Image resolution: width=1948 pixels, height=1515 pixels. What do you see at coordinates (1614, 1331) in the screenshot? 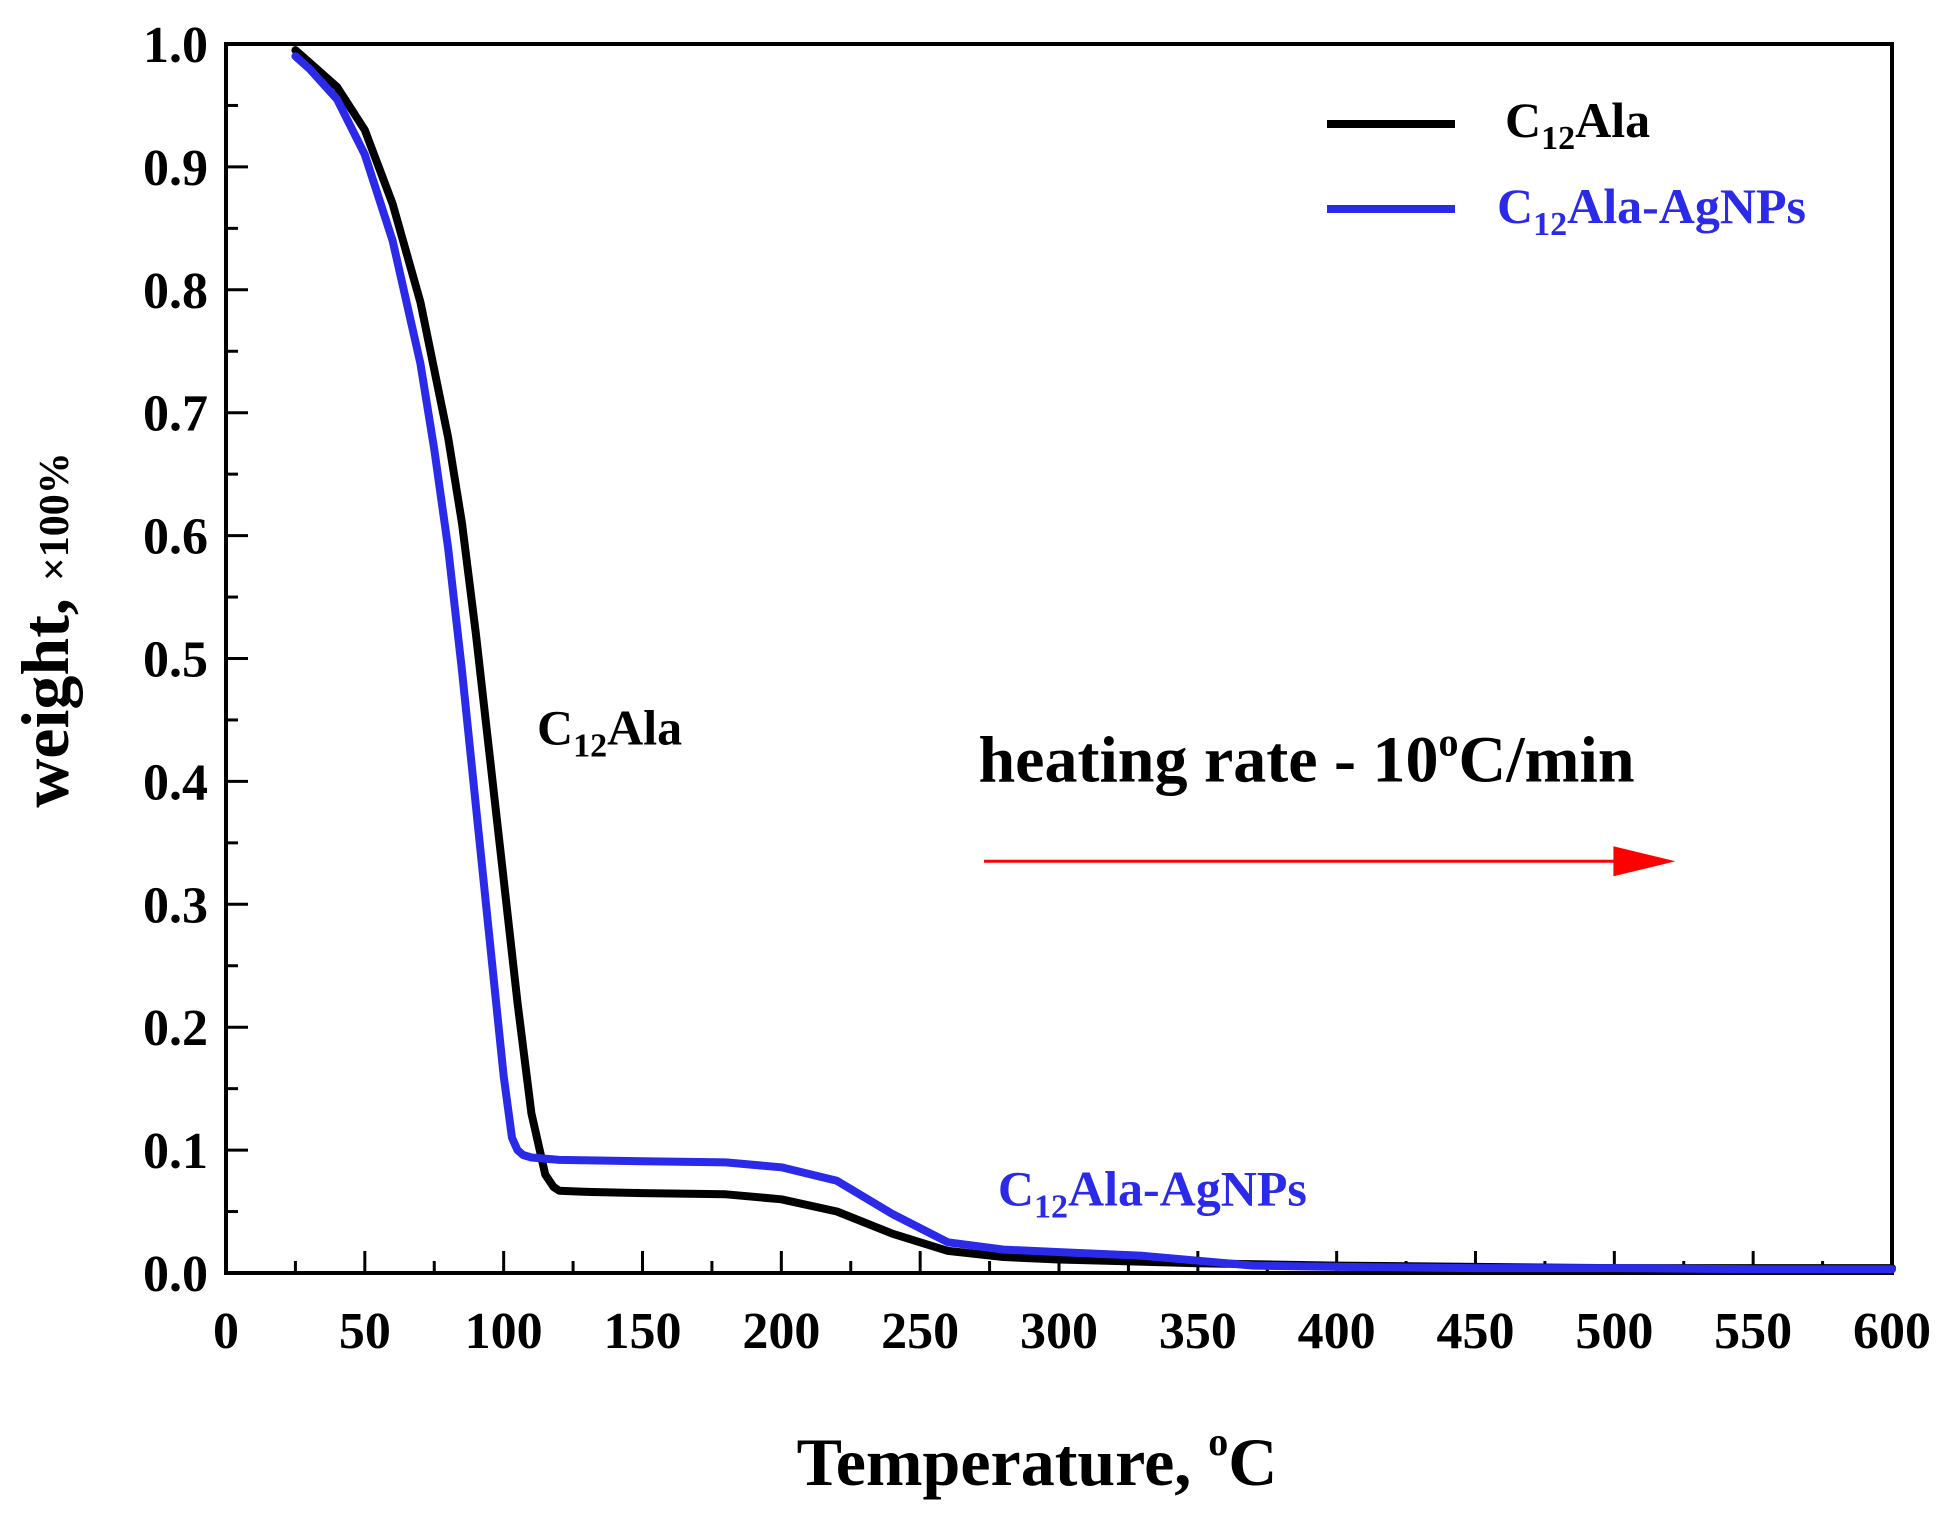
I see `x-tick-label: 500` at bounding box center [1614, 1331].